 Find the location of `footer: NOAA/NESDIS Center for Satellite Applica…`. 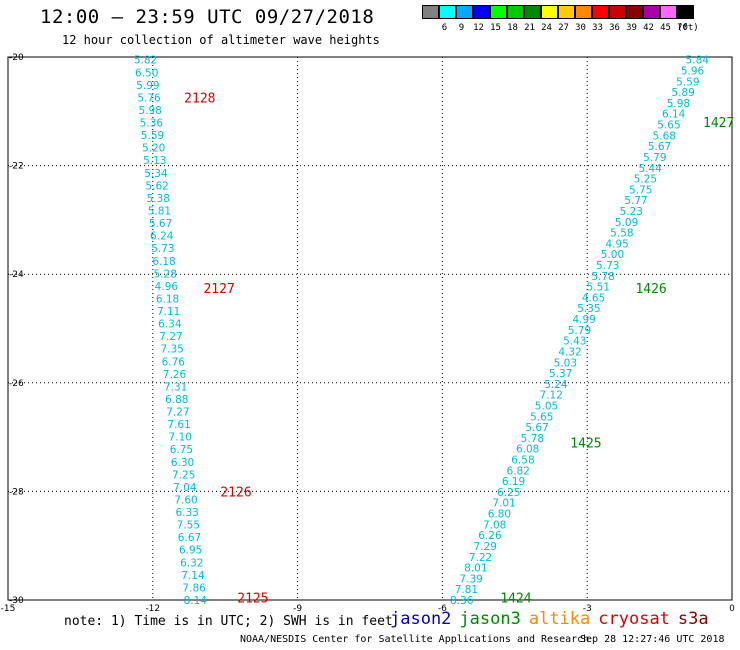

footer: NOAA/NESDIS Center for Satellite Applica… is located at coordinates (482, 639).